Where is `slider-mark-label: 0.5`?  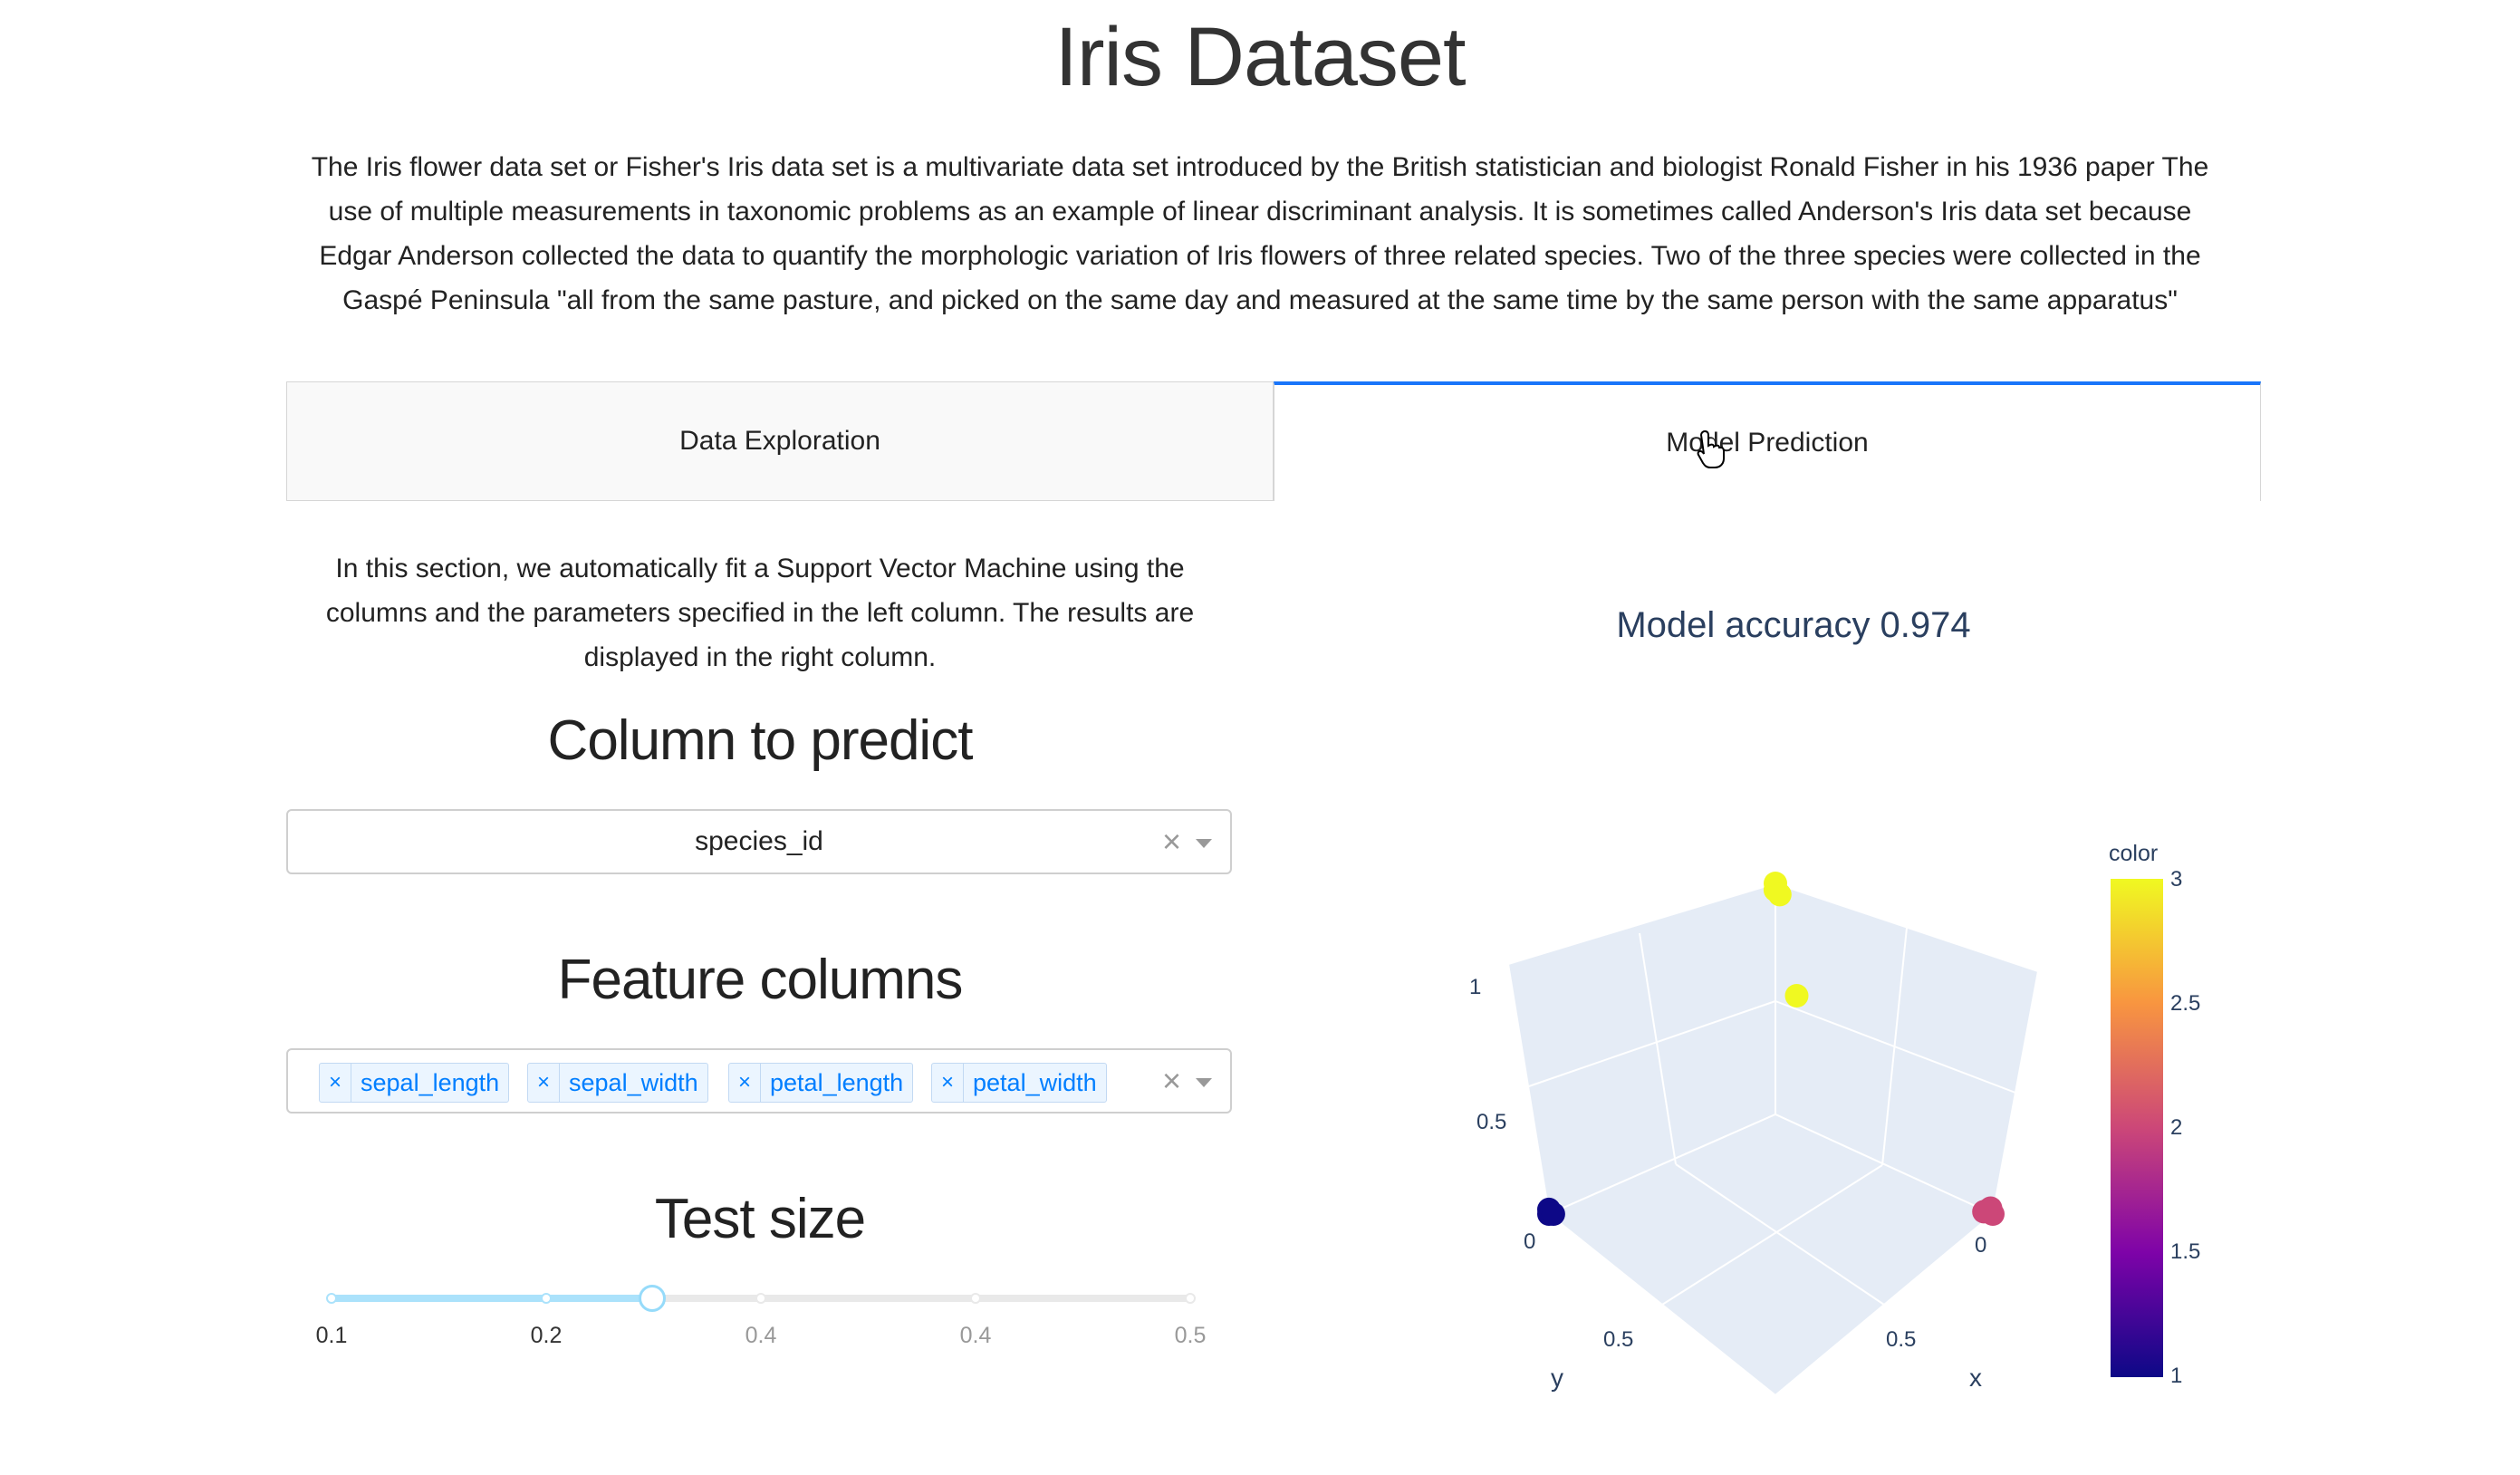 slider-mark-label: 0.5 is located at coordinates (1190, 1335).